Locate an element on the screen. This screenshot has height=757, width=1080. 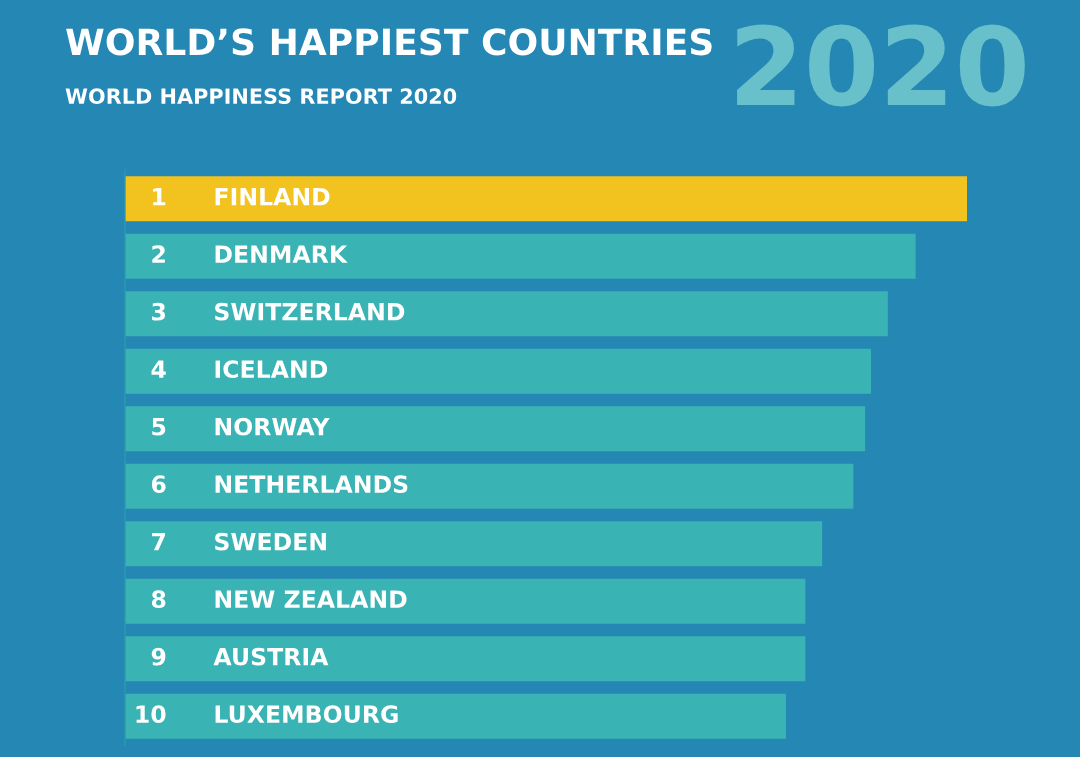
y-tick-label: NEW ZEALAND is located at coordinates (311, 599).